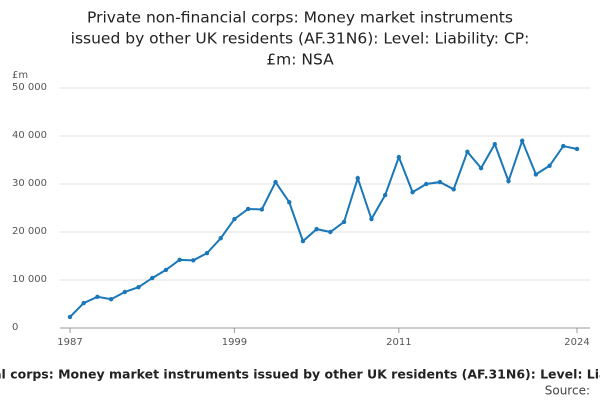  What do you see at coordinates (29, 135) in the screenshot?
I see `y-tick-label: 40 000` at bounding box center [29, 135].